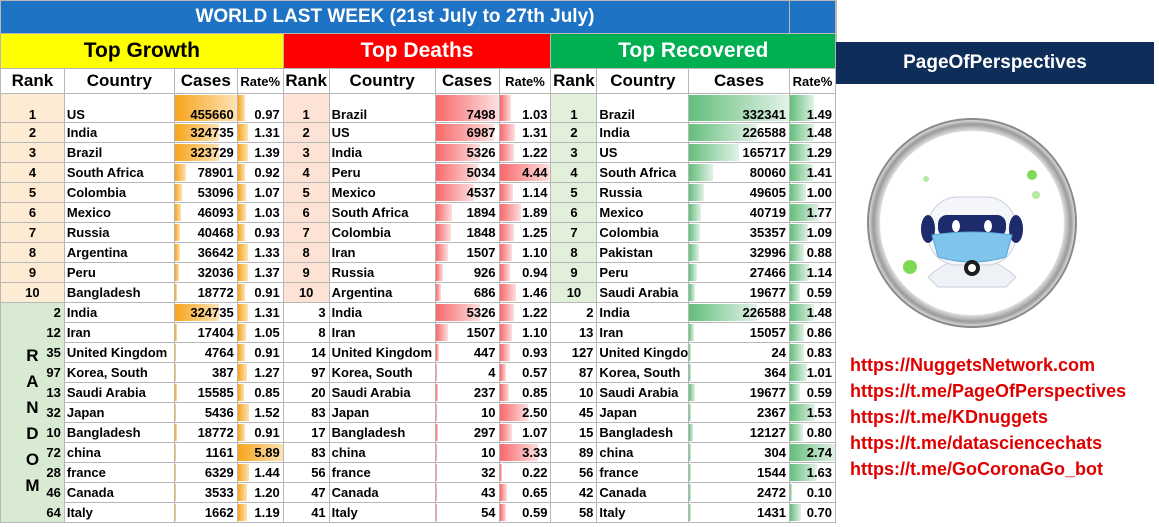 The image size is (1159, 527). I want to click on country-name: South Africa, so click(105, 172).